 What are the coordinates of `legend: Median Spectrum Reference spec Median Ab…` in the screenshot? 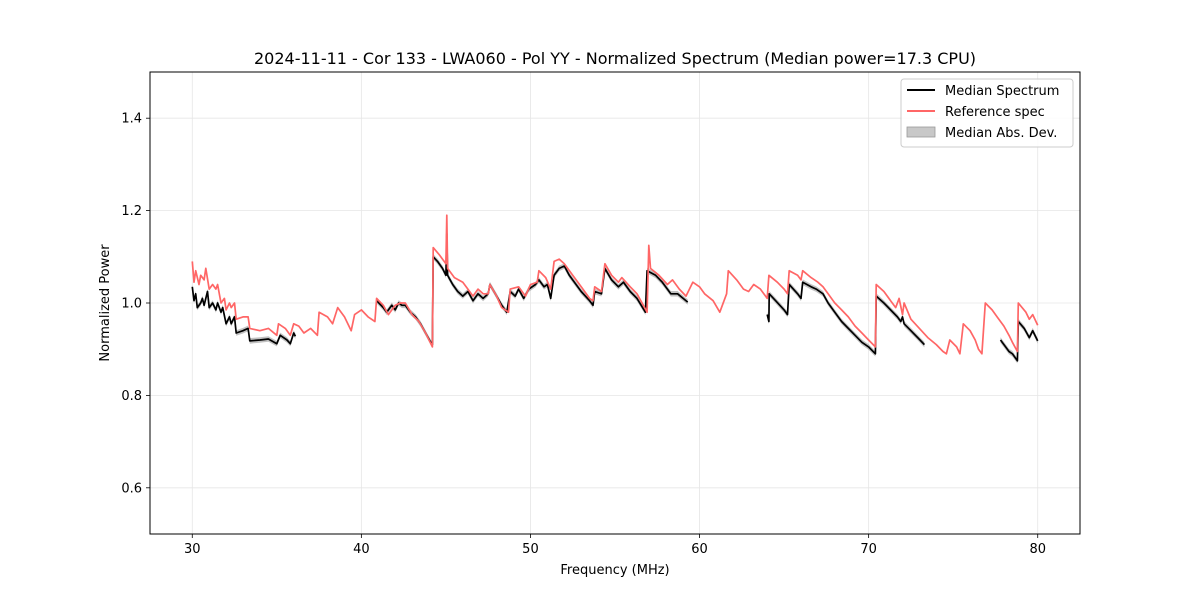 It's located at (987, 113).